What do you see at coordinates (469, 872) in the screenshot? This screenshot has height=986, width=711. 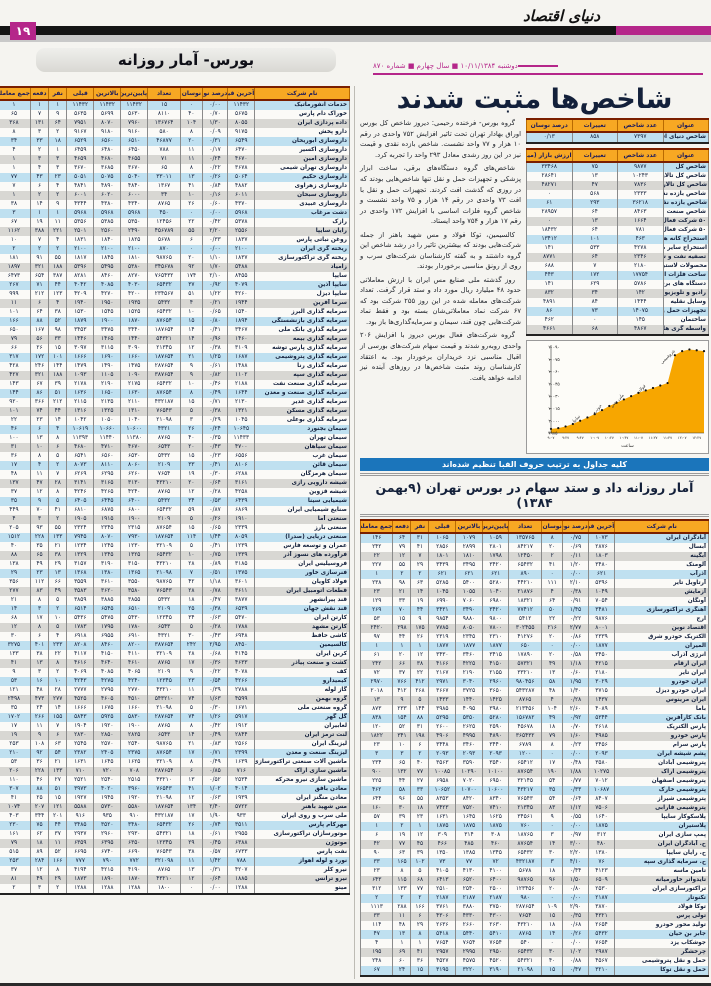 I see `value-cell: ۴۱۳۰` at bounding box center [469, 872].